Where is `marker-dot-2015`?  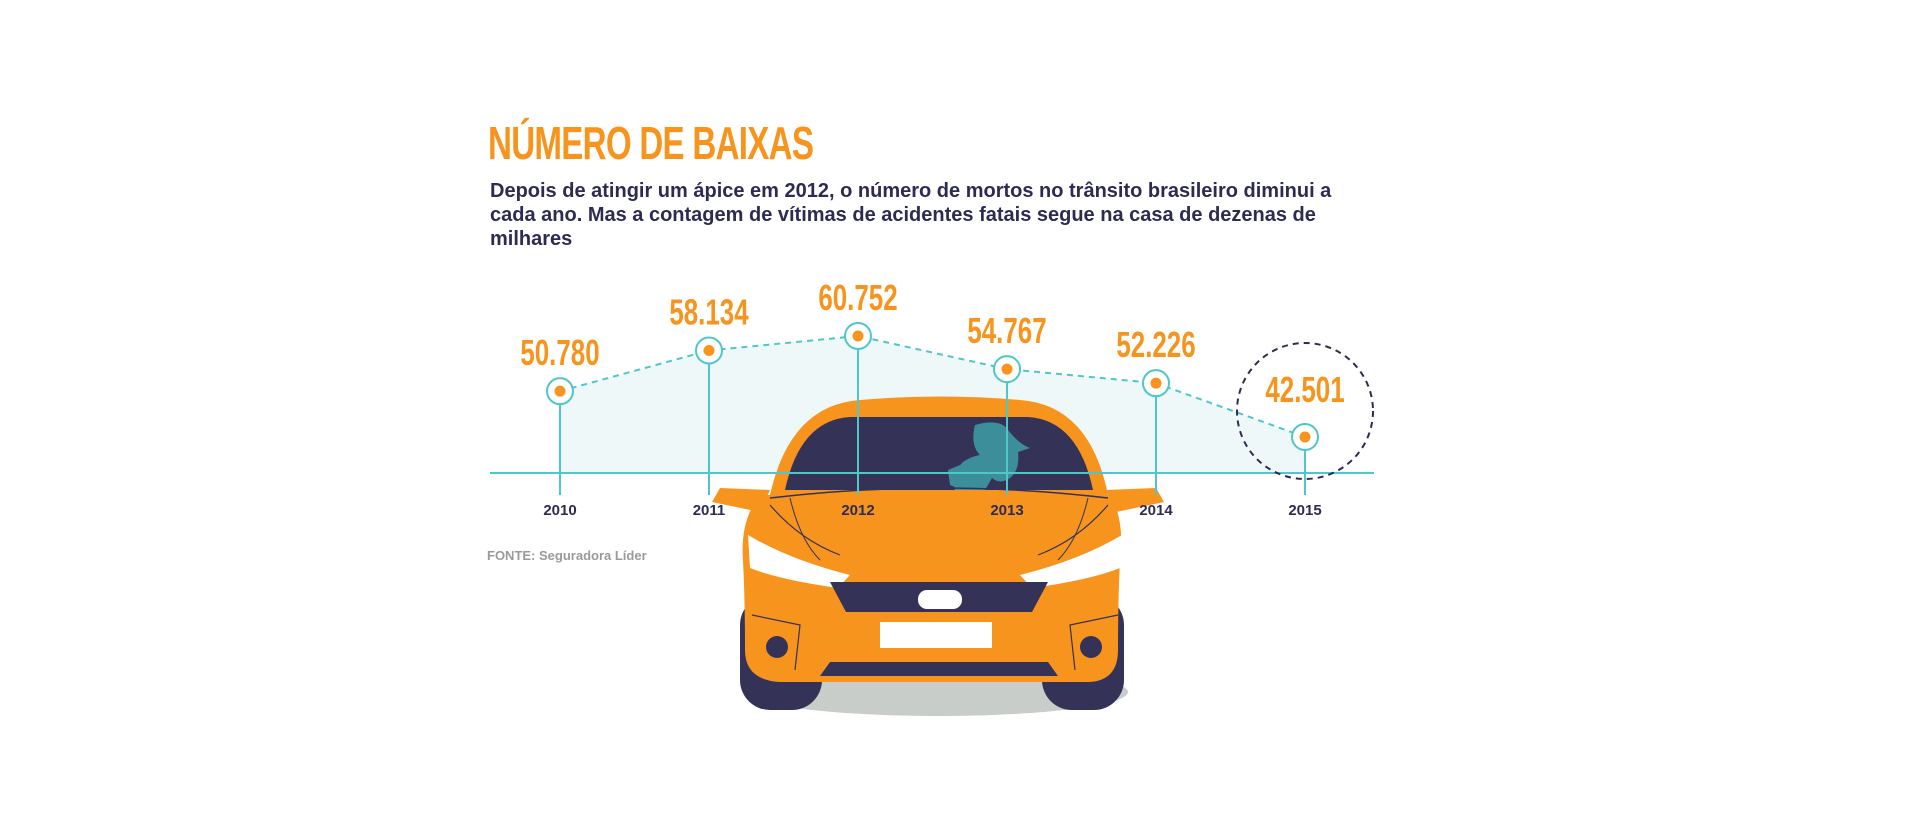
marker-dot-2015 is located at coordinates (1305, 437).